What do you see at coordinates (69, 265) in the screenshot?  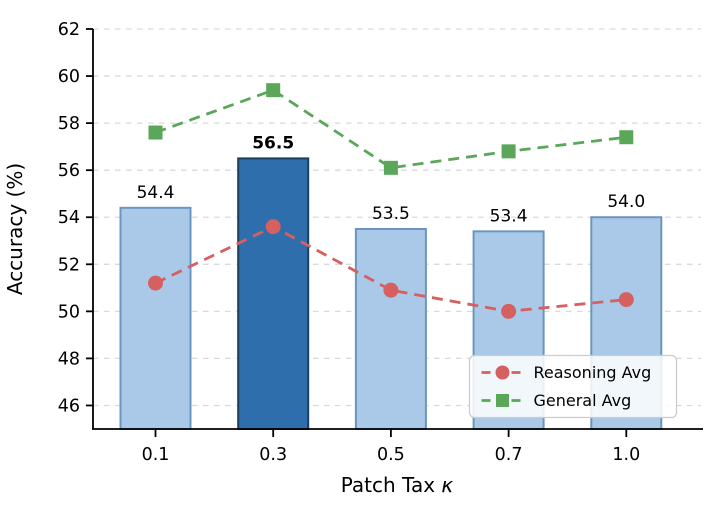 I see `y-tick-label: 52` at bounding box center [69, 265].